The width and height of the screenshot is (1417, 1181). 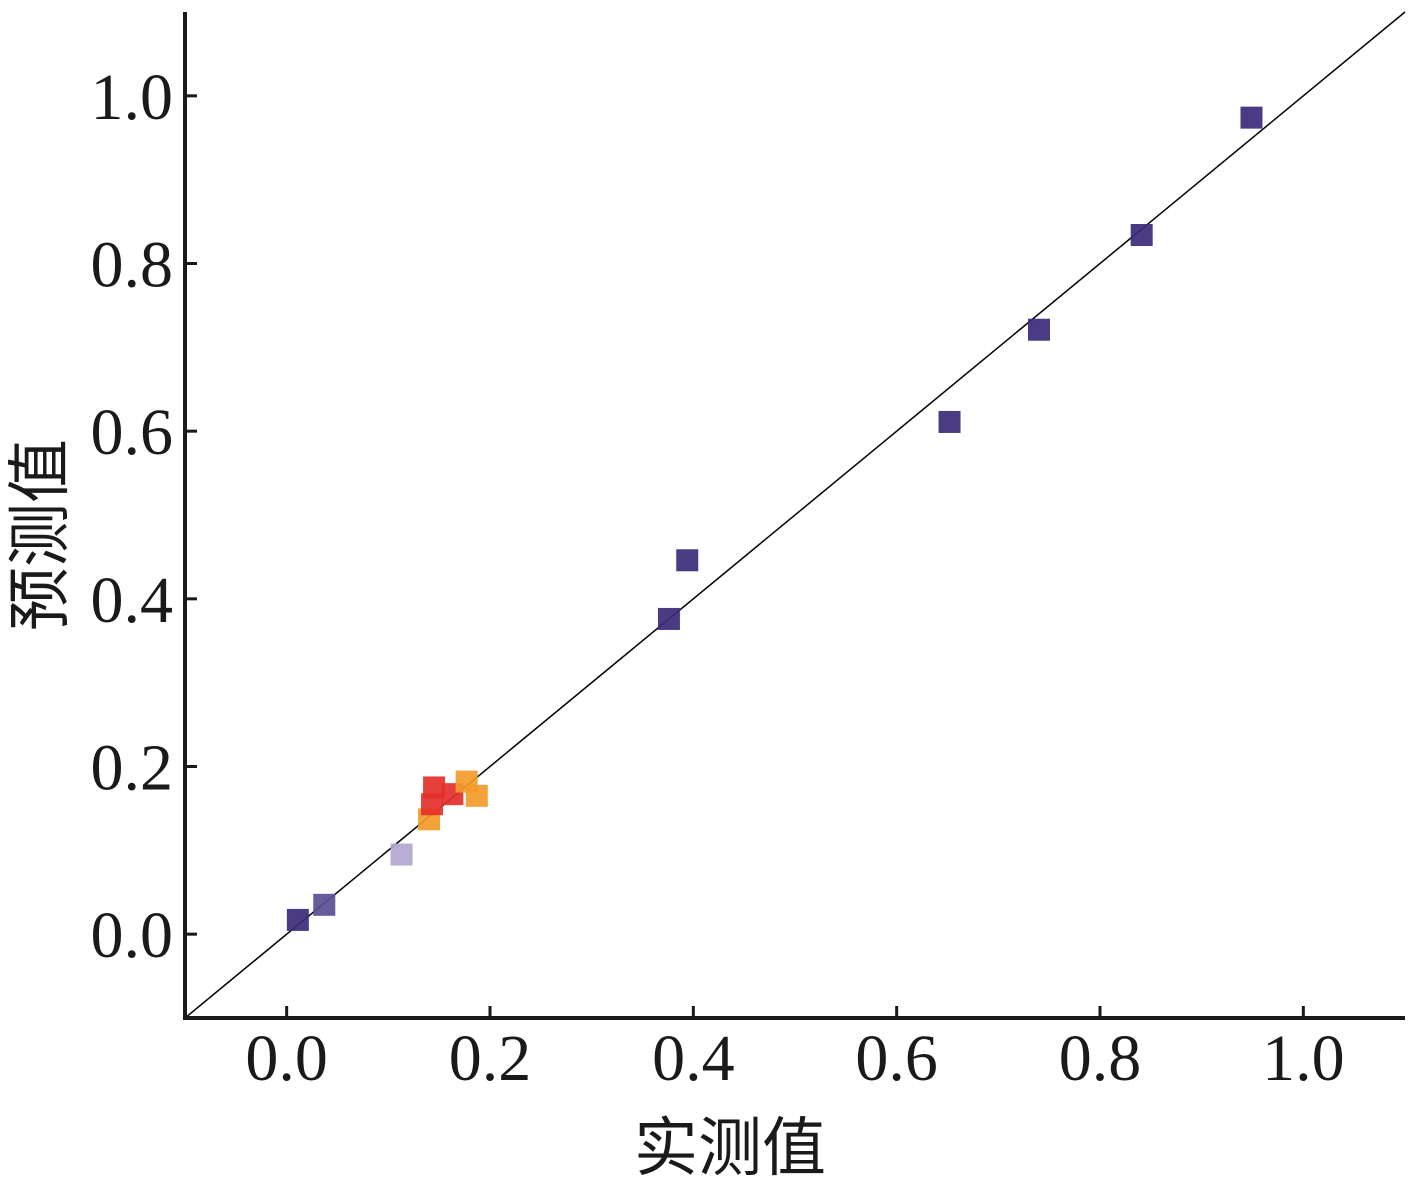 I want to click on x-tick-label-1: 0.2, so click(x=490, y=1058).